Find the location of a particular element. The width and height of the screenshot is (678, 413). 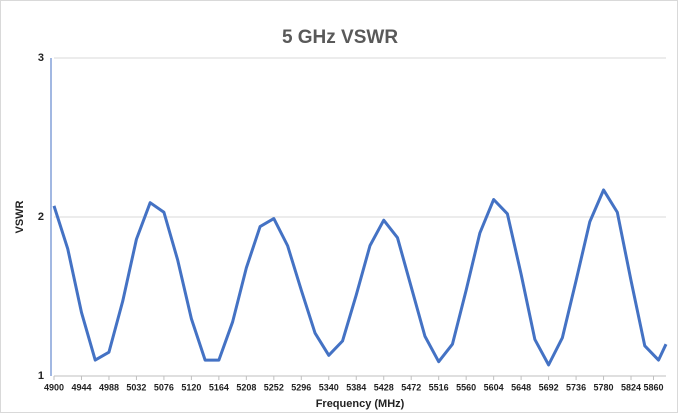

x-tick-label: 5780 is located at coordinates (604, 387).